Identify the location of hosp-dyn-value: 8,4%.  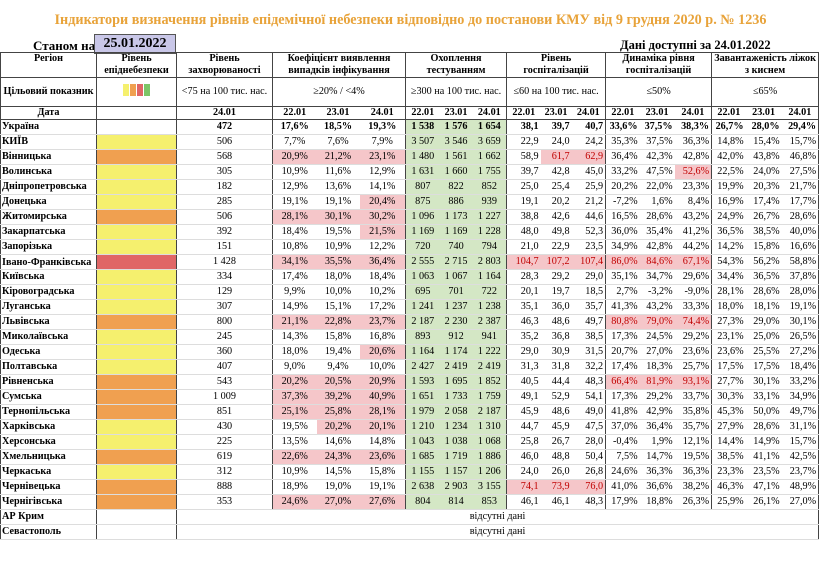
(693, 202).